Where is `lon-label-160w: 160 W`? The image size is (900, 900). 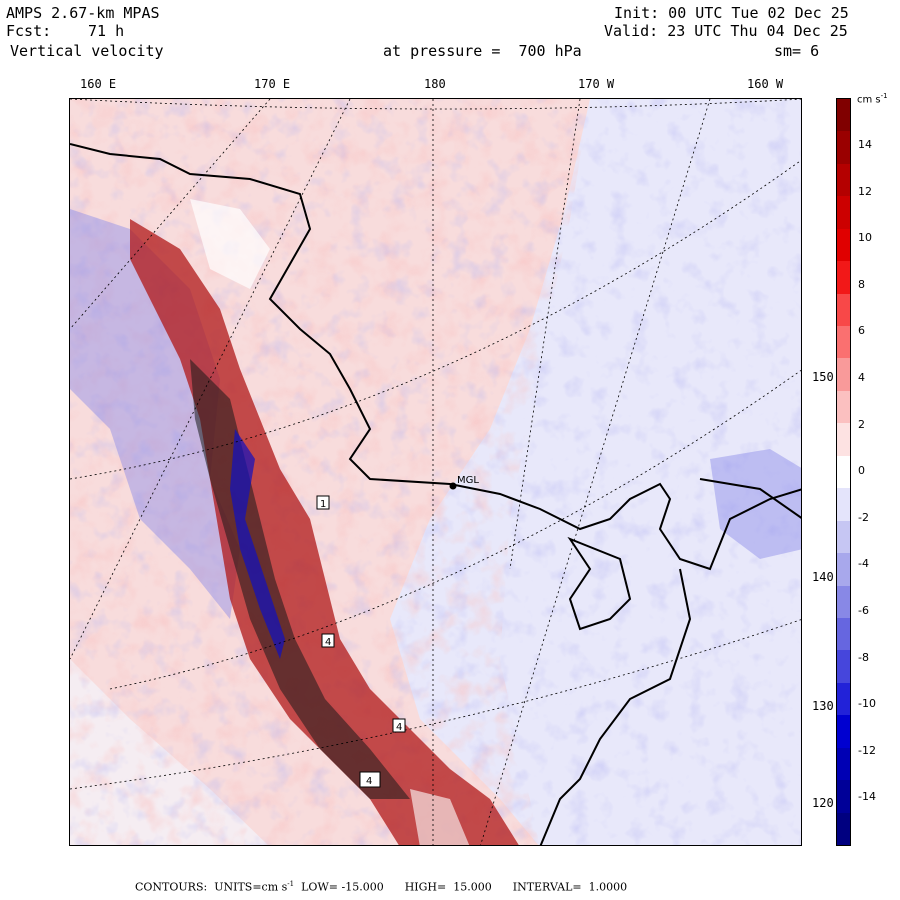 lon-label-160w: 160 W is located at coordinates (765, 84).